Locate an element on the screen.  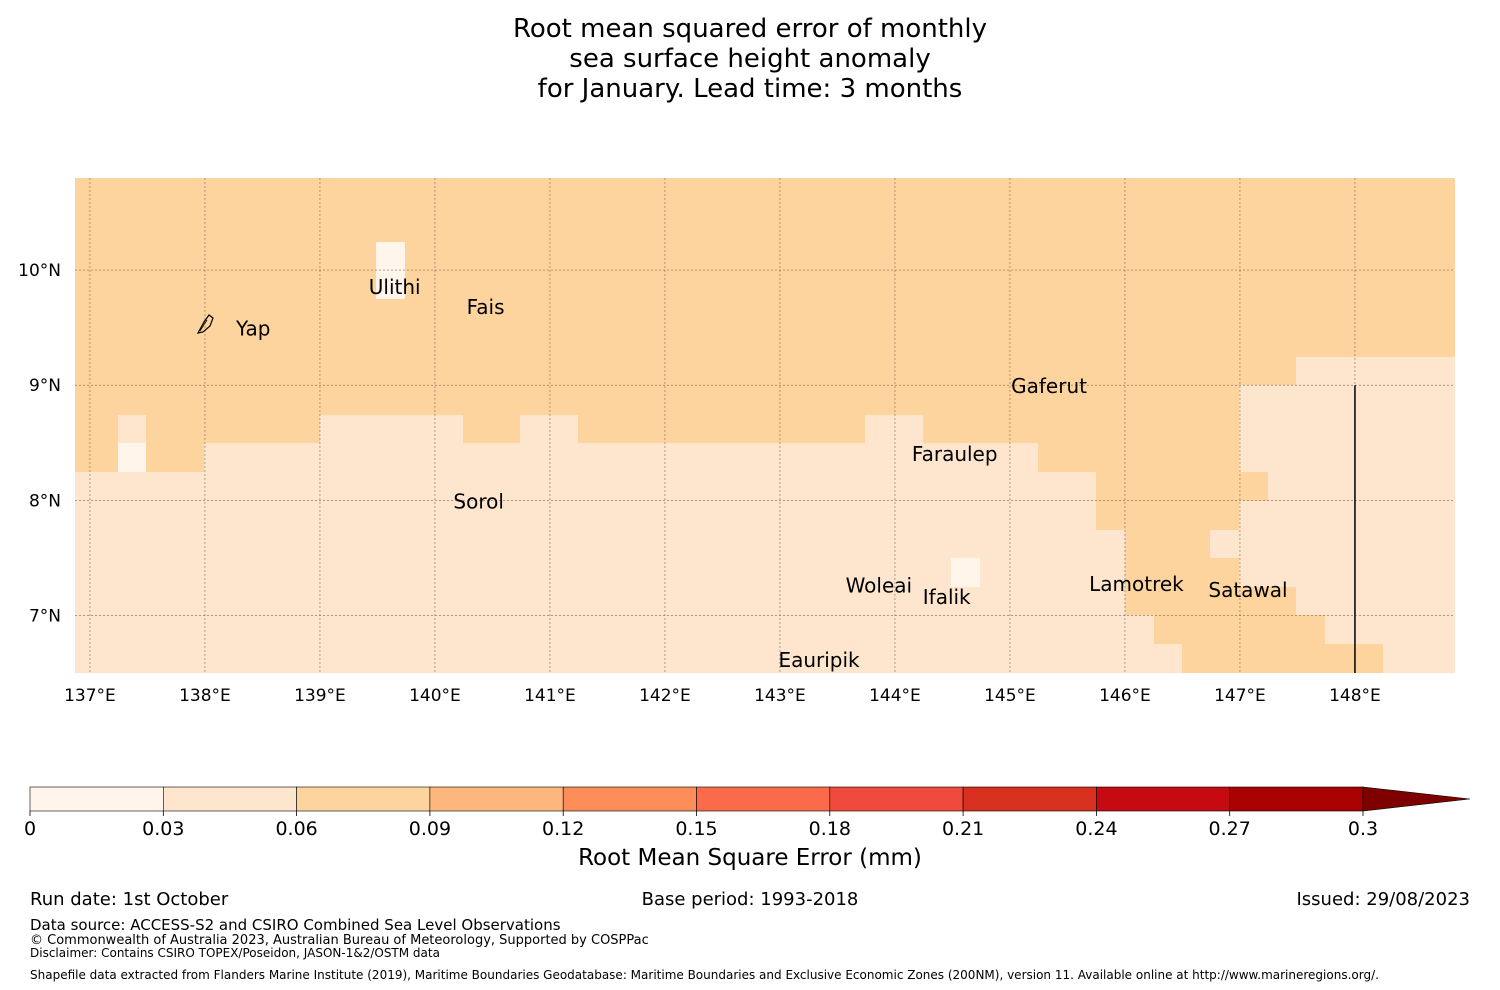
colorbar-ticks: 0 0.03 0.06 0.09 0.12 0.15 0.18 0.21 0.24 0.27 0.3 is located at coordinates (701, 825).